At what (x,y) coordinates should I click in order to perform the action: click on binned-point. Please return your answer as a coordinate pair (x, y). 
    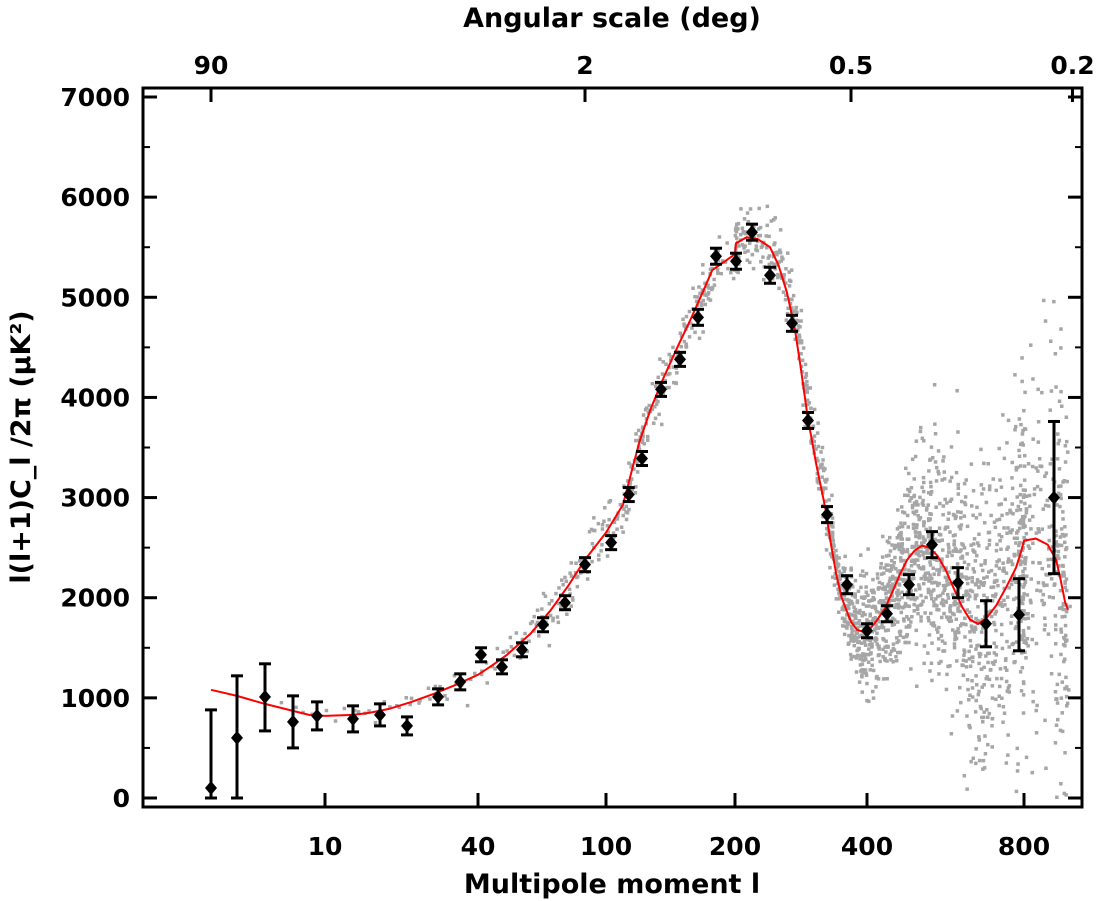
    Looking at the image, I should click on (932, 545).